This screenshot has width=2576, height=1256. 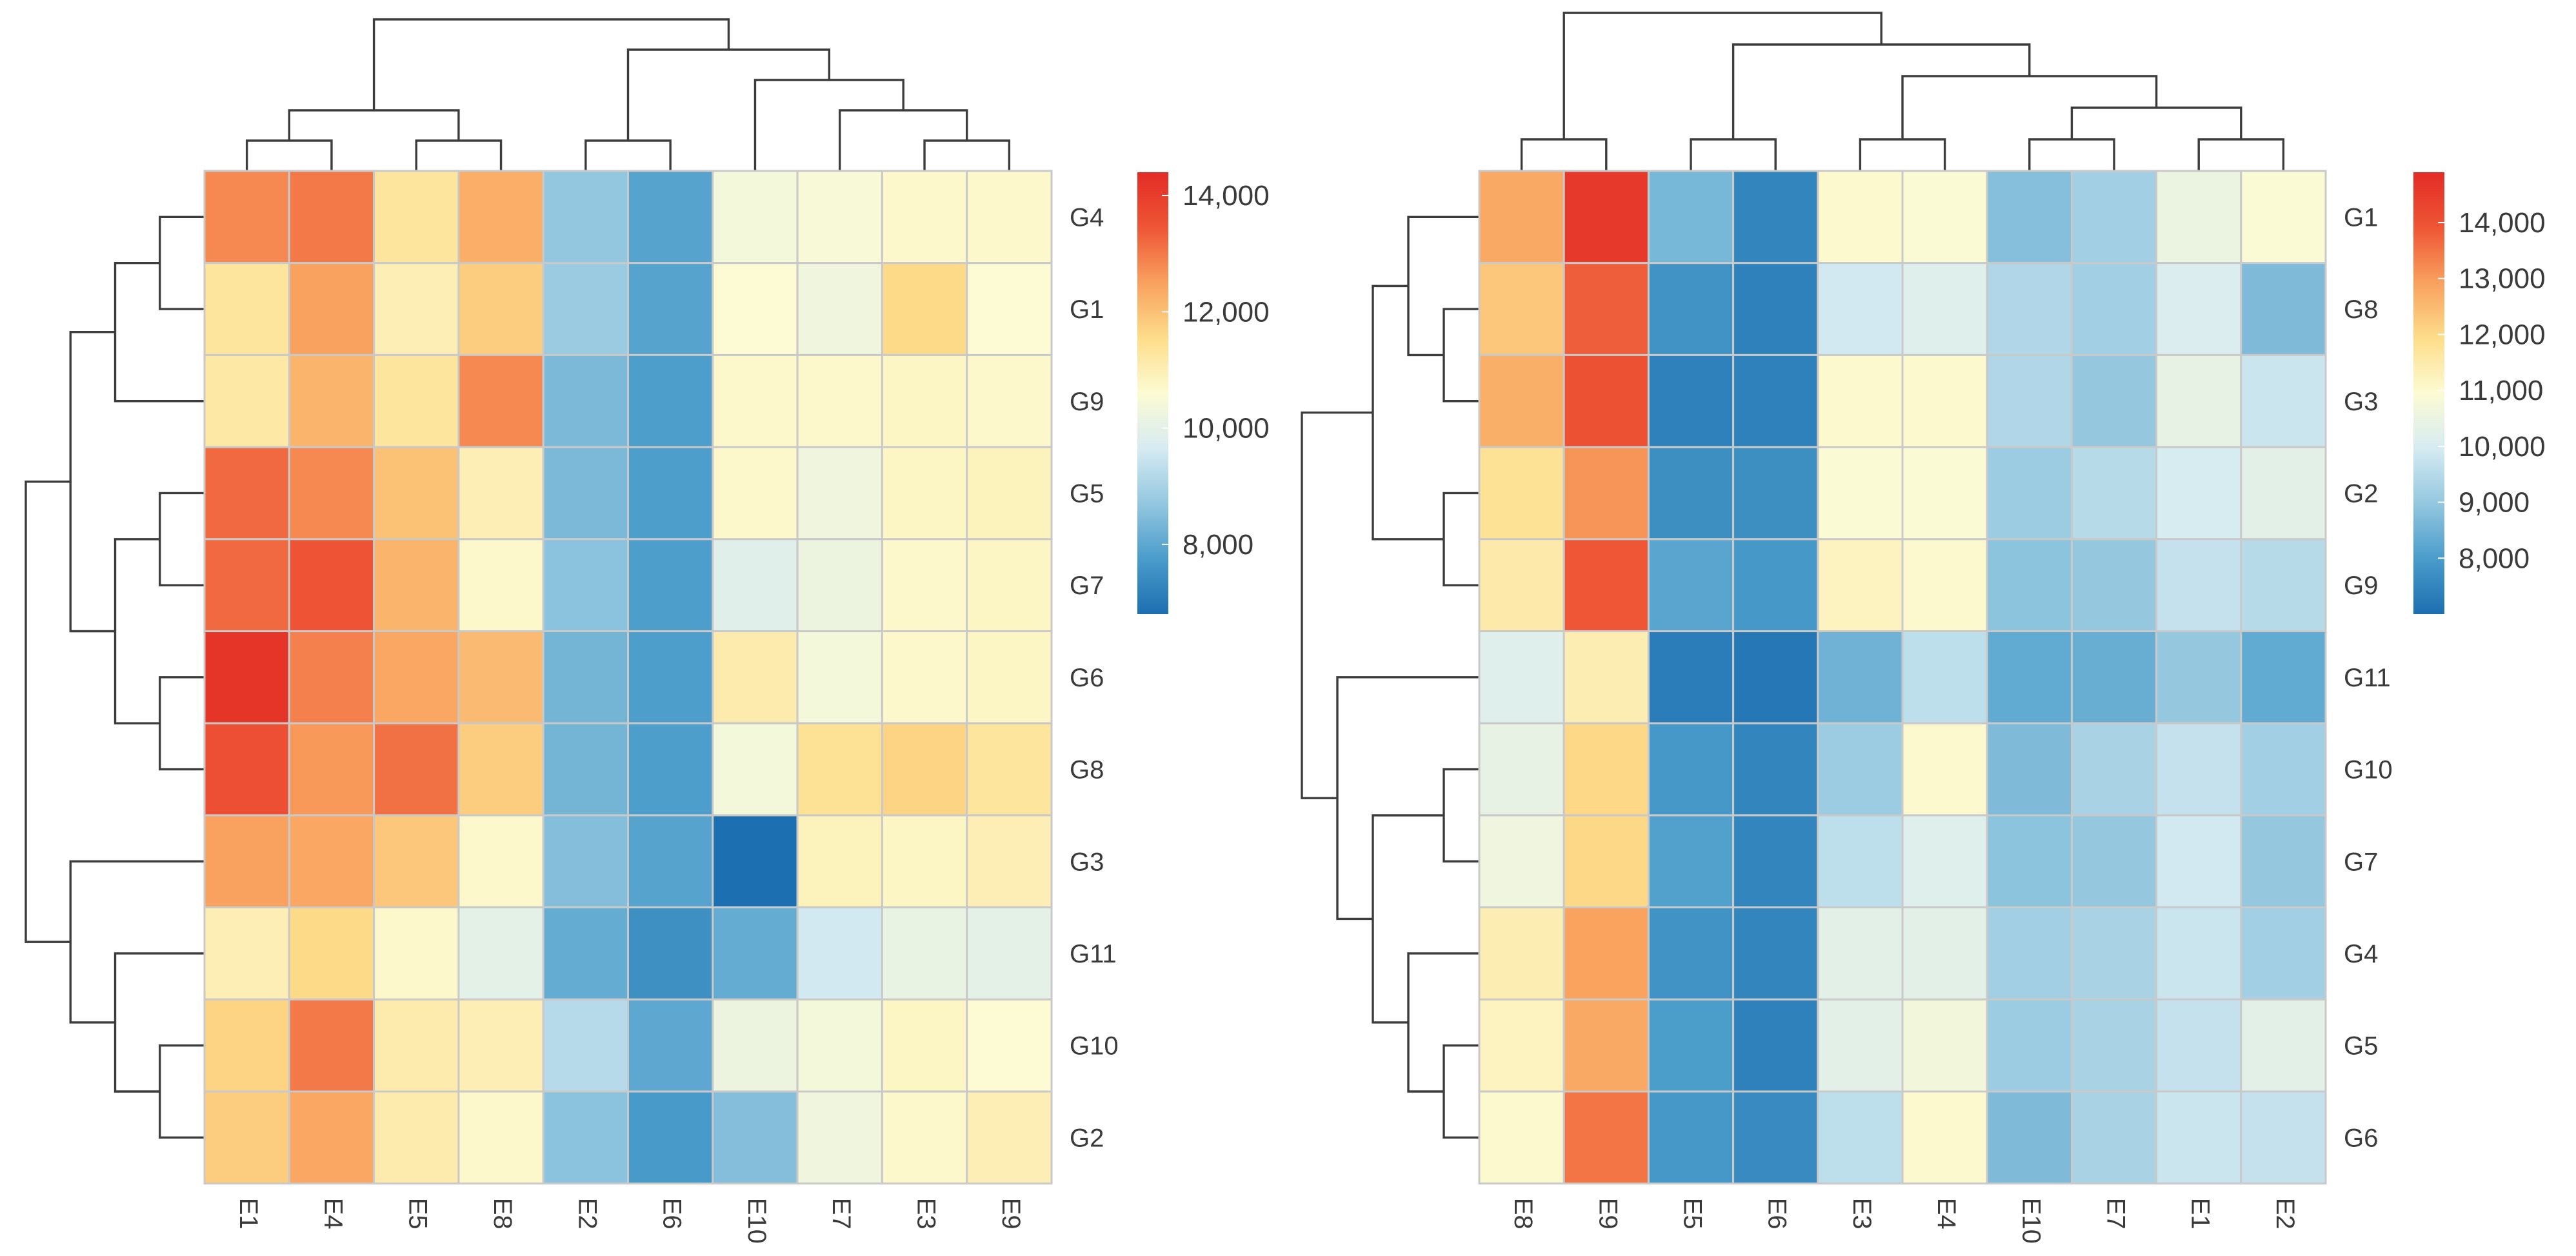 What do you see at coordinates (500, 1045) in the screenshot?
I see `cell-G10-E8` at bounding box center [500, 1045].